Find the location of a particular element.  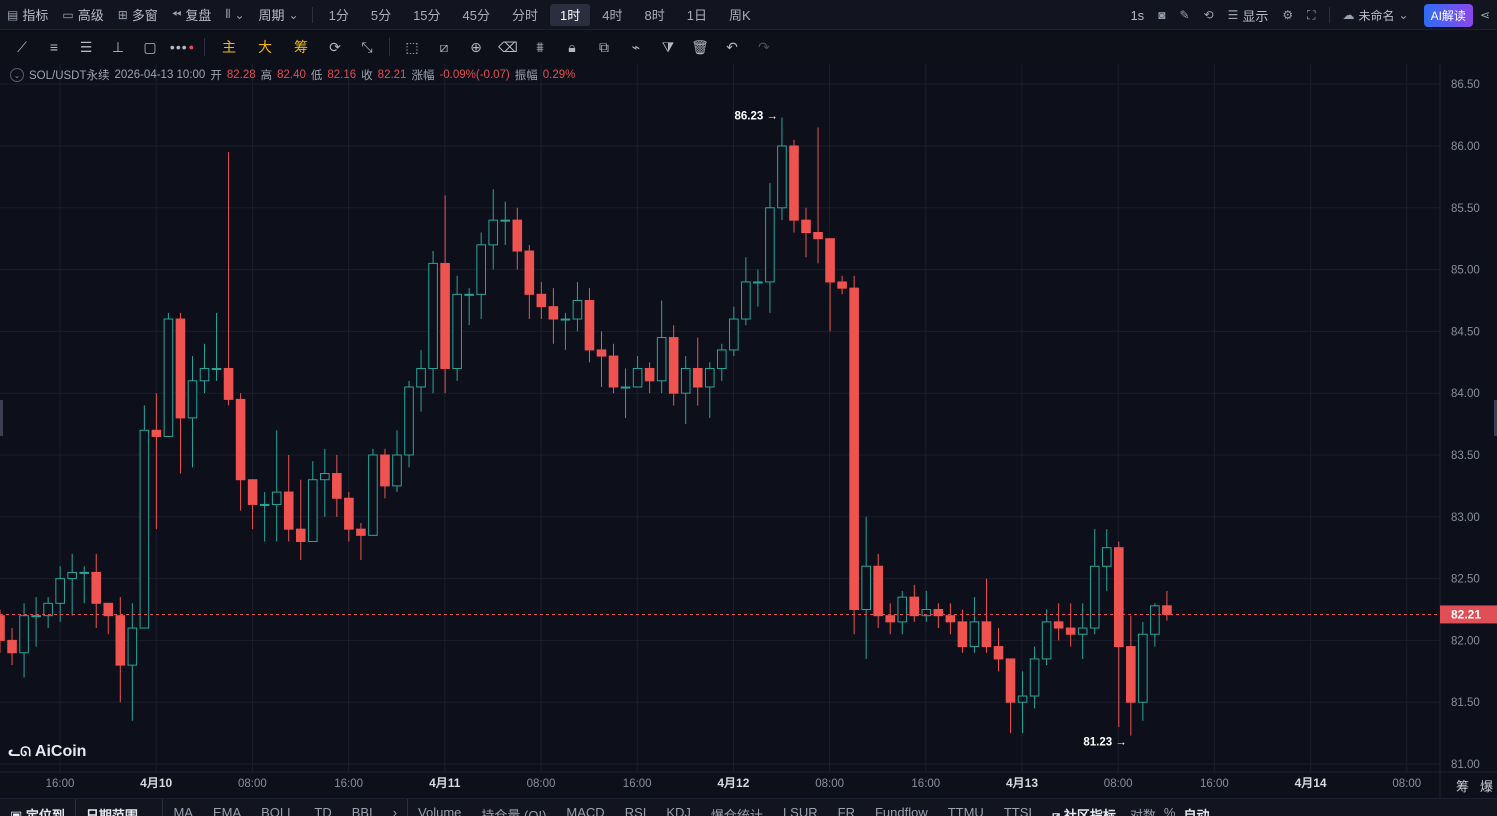

sub-indicator-tab: LSUR is located at coordinates (800, 810).